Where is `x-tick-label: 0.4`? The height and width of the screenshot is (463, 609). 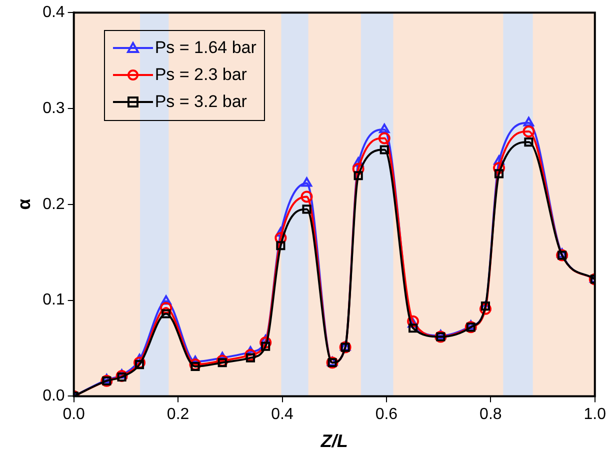
x-tick-label: 0.4 is located at coordinates (282, 415).